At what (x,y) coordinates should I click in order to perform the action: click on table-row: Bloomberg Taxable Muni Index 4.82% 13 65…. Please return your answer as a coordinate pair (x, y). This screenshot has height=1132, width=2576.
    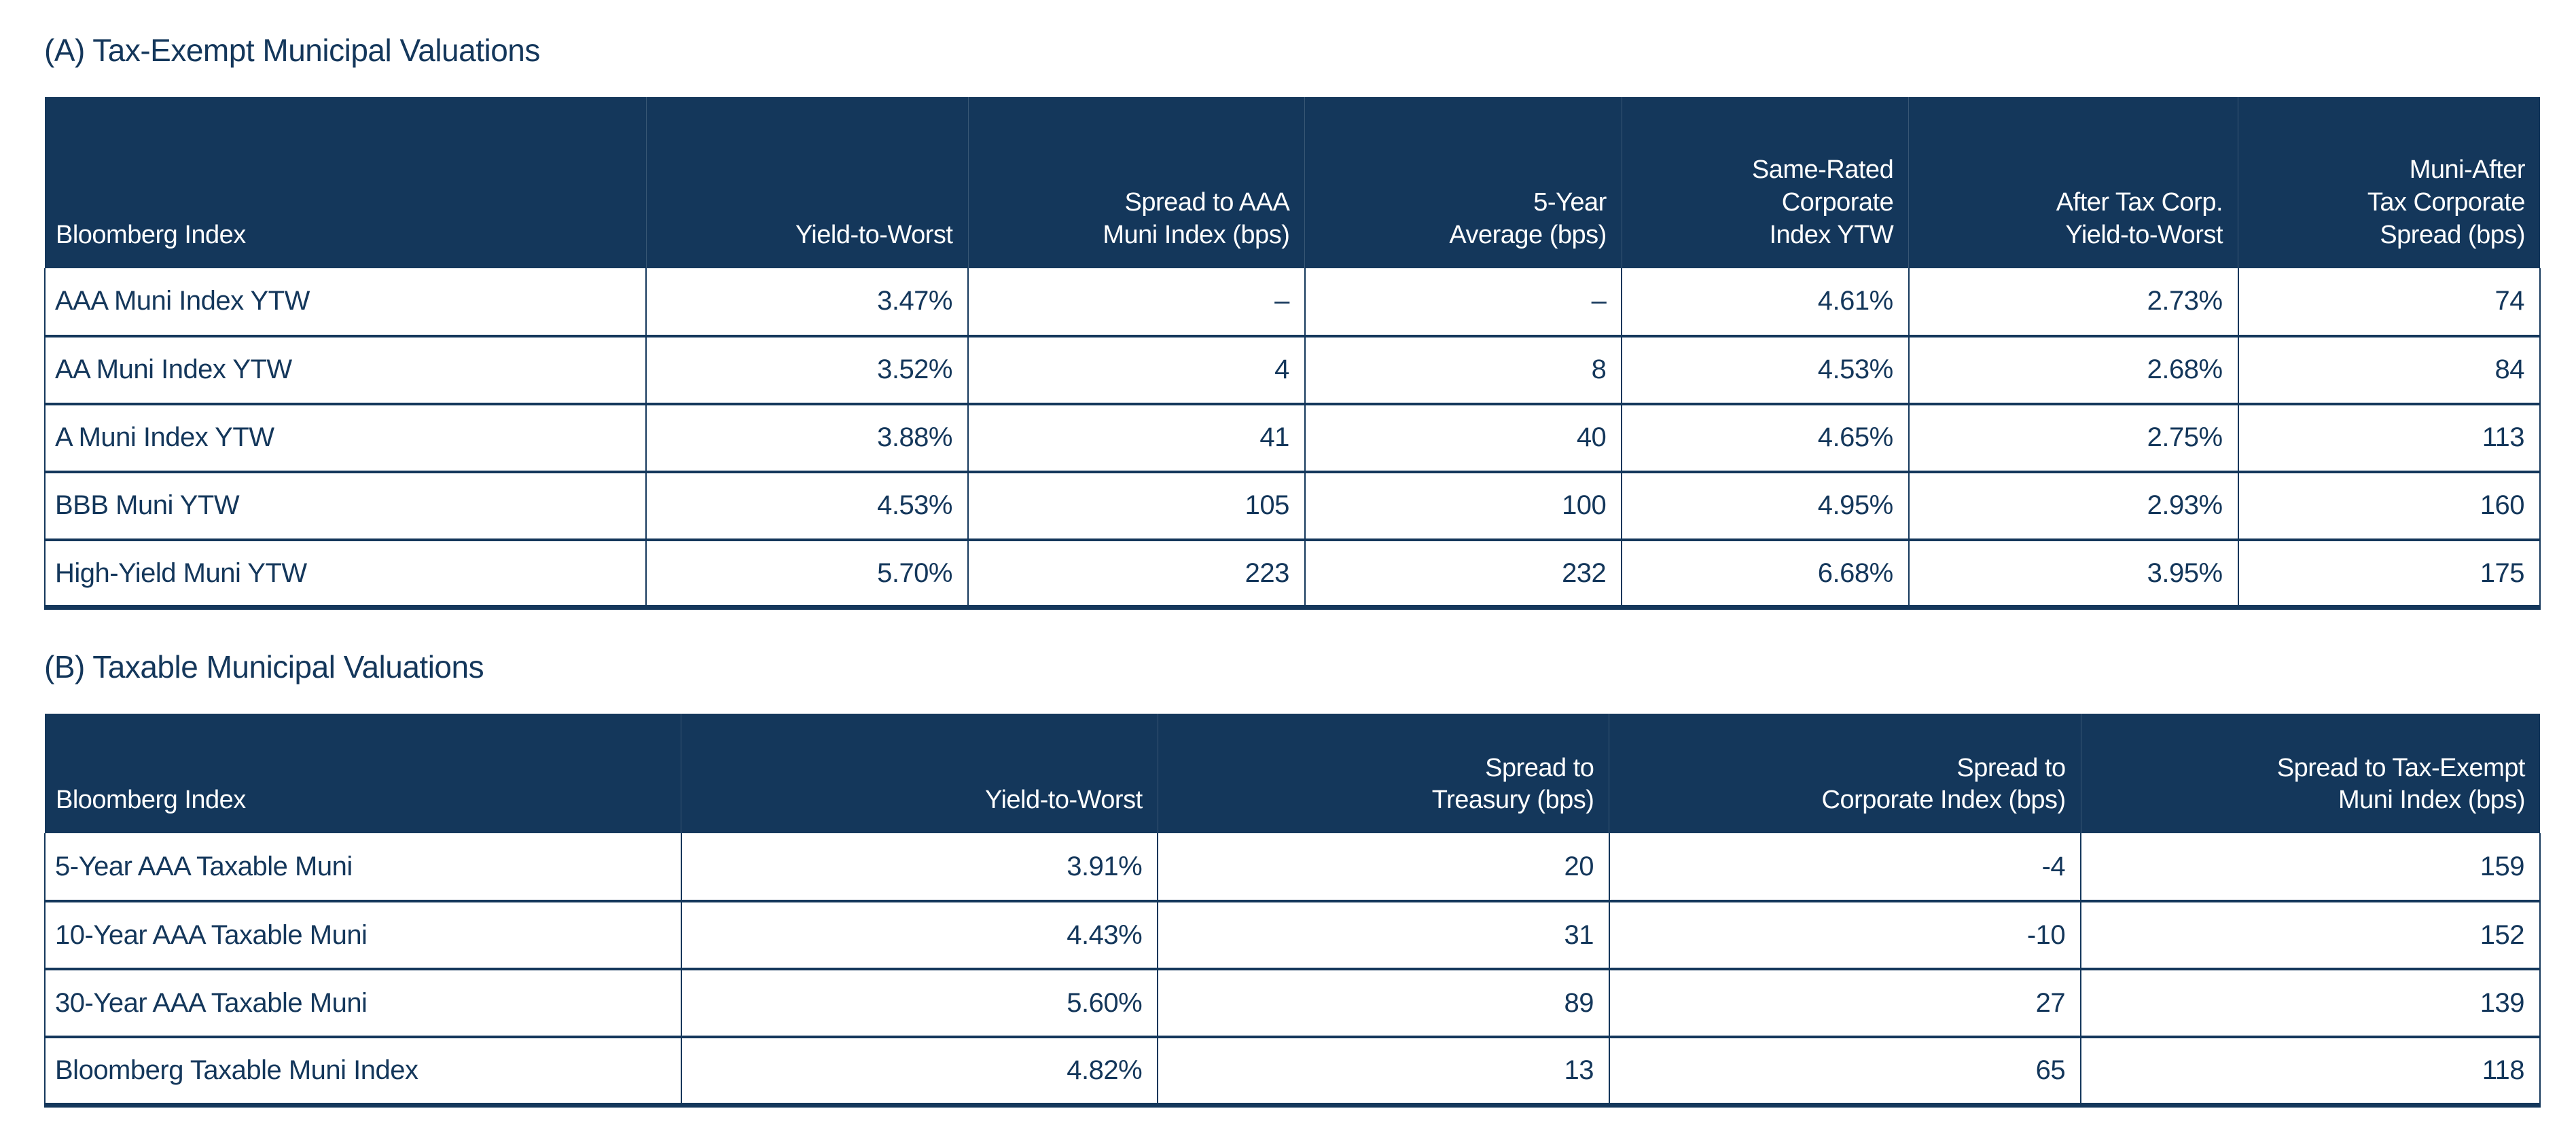
    Looking at the image, I should click on (1293, 1071).